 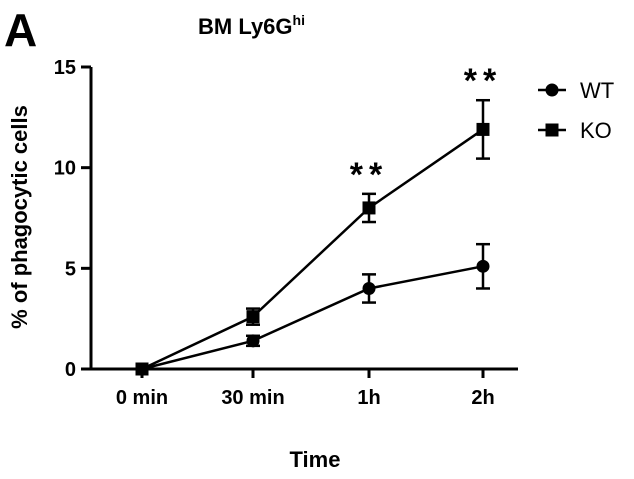 What do you see at coordinates (312, 318) in the screenshot?
I see `series-line-wt` at bounding box center [312, 318].